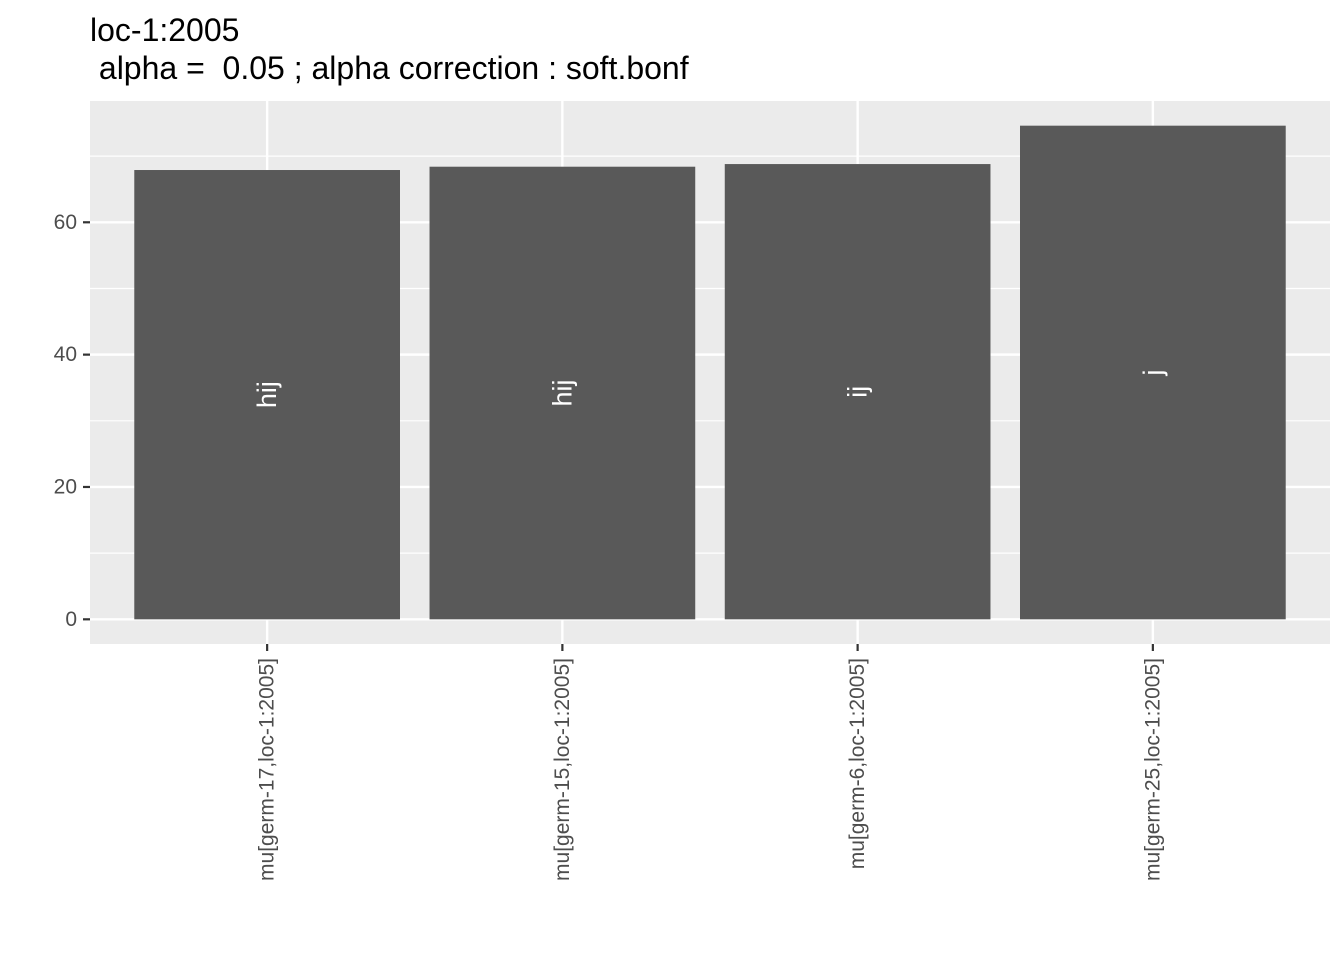 This screenshot has width=1344, height=960. I want to click on x-tick-label: mu[germ-6,loc-1:2005], so click(857, 763).